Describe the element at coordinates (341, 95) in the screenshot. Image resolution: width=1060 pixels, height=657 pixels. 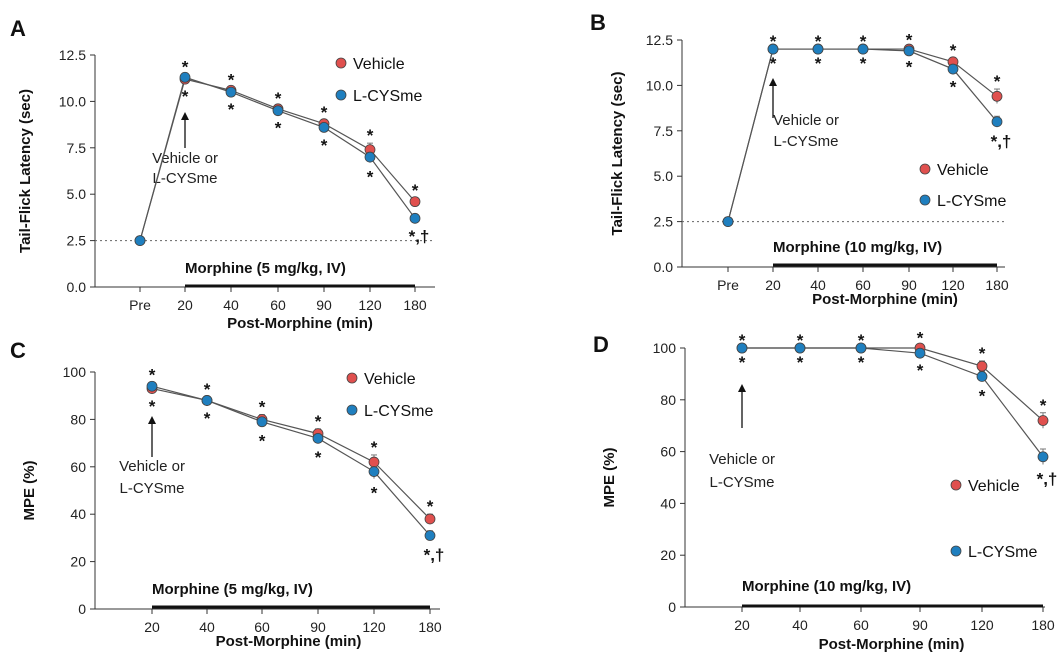
I see `panel-a-legend-marker-l-cysme` at that location.